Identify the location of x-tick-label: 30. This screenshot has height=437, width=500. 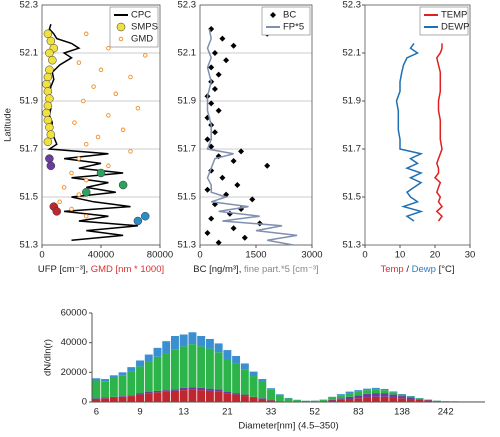
(470, 255).